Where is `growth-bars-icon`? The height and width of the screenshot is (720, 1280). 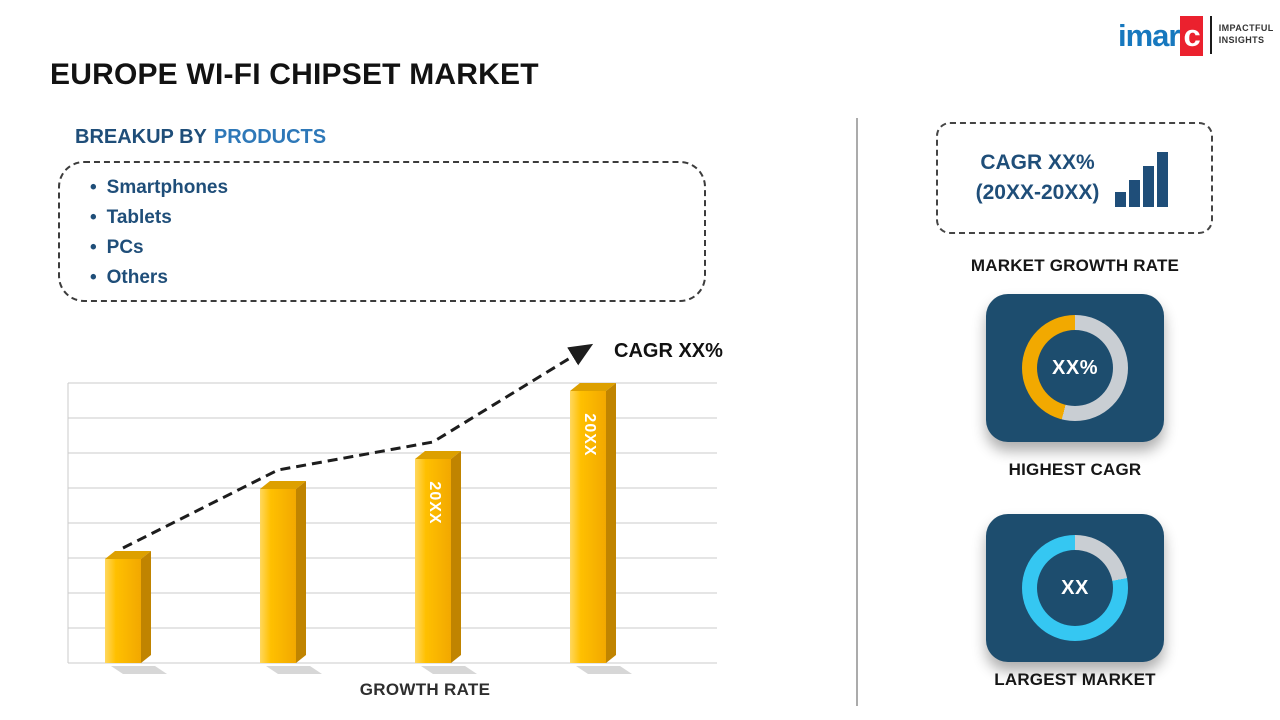
growth-bars-icon is located at coordinates (1142, 179).